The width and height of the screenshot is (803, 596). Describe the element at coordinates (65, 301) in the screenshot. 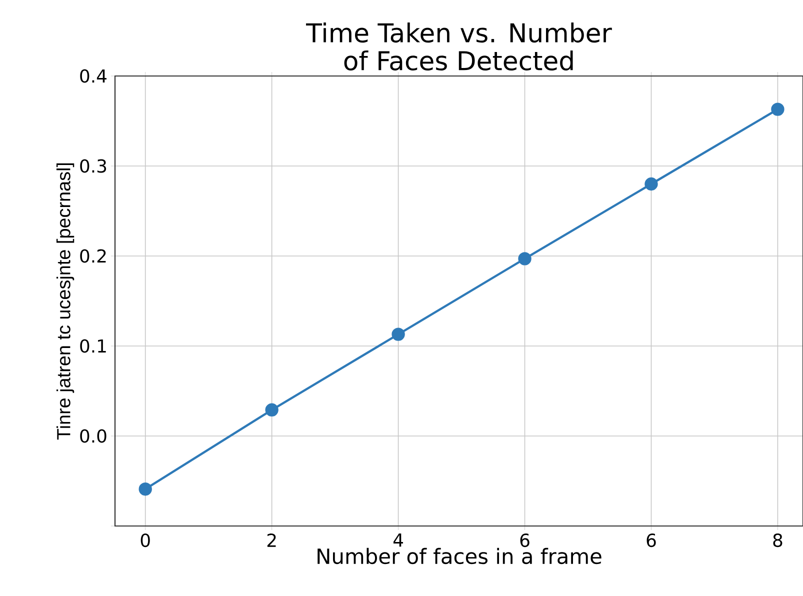

I see `y-axis-title: Tinre jatren tc ucesjnte [pecrnasl]` at that location.